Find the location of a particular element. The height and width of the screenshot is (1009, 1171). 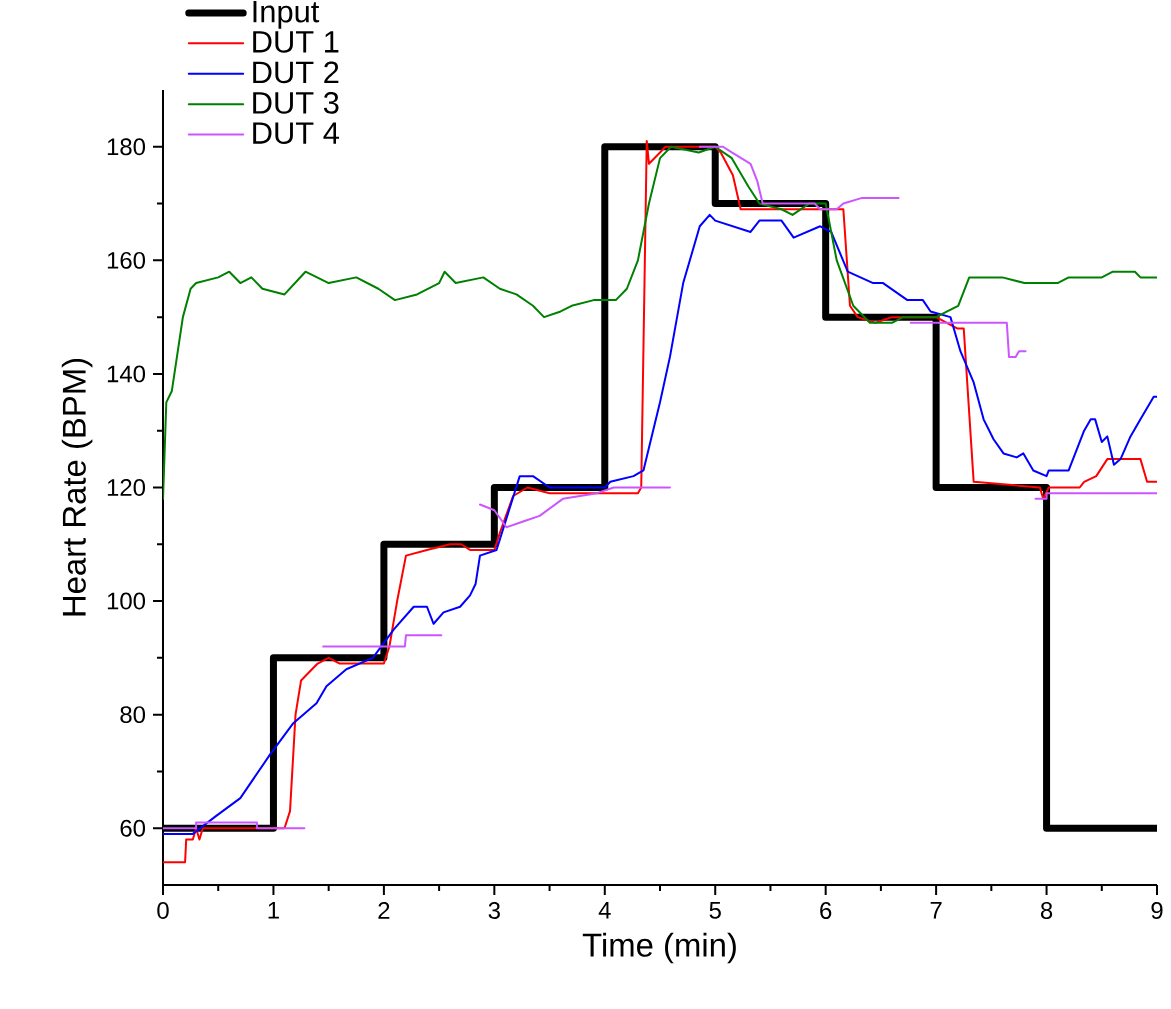

legend-label: DUT 1 is located at coordinates (296, 42).